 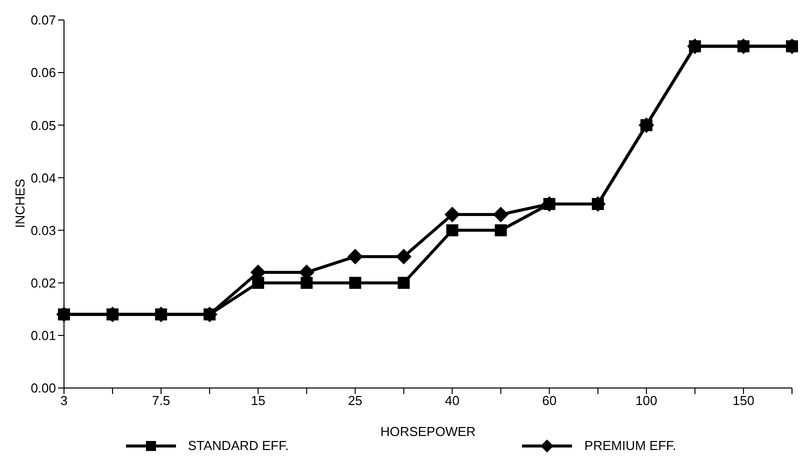 I want to click on y-tick-label: 0.07, so click(x=43, y=20).